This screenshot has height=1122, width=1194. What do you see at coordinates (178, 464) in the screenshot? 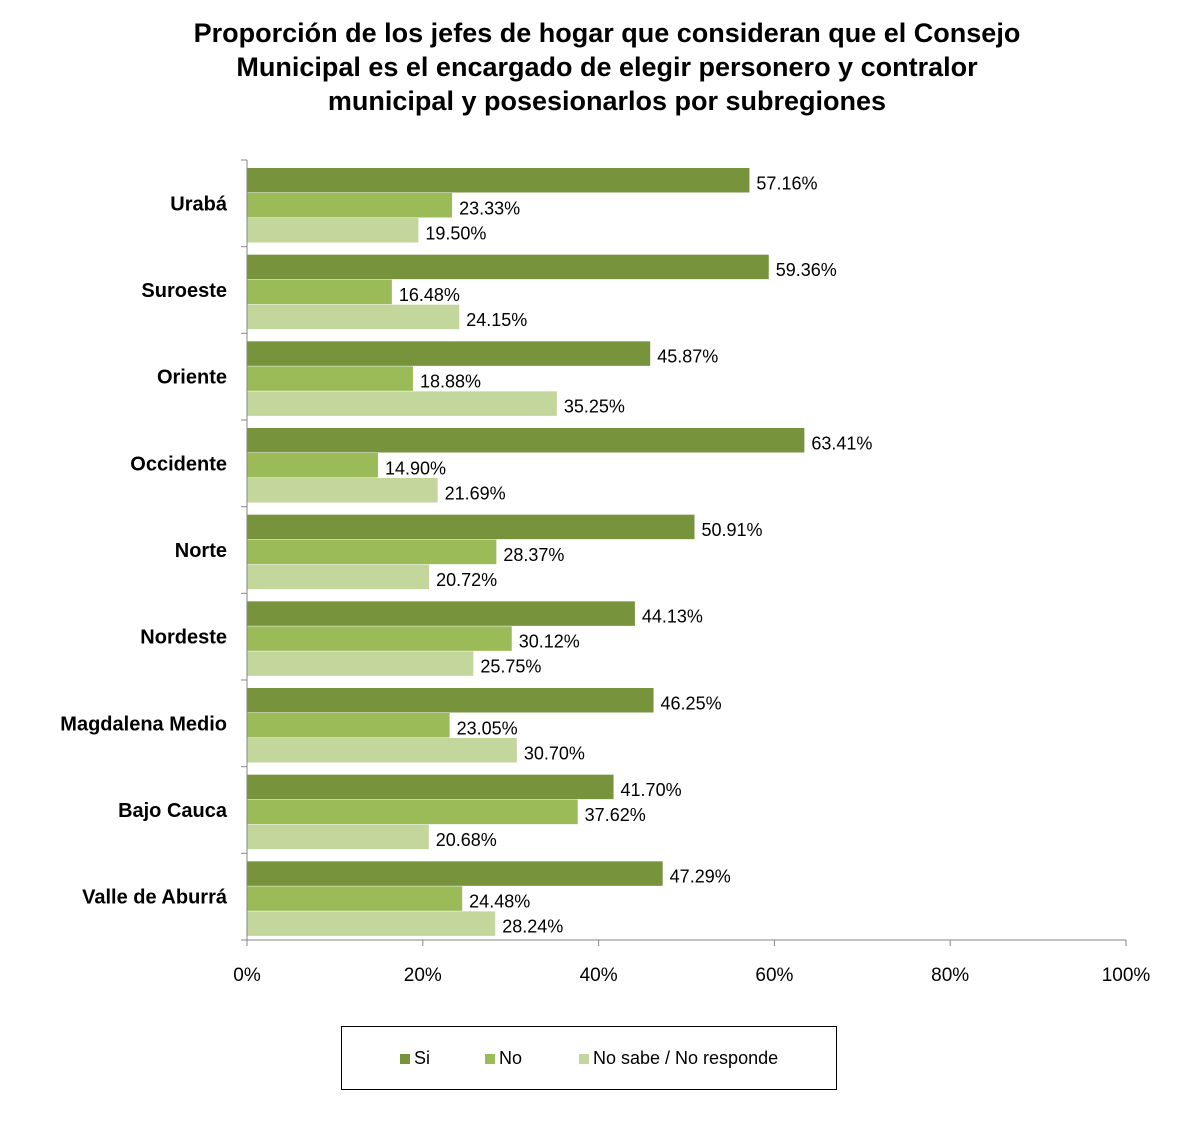
I see `category-label: Occidente` at bounding box center [178, 464].